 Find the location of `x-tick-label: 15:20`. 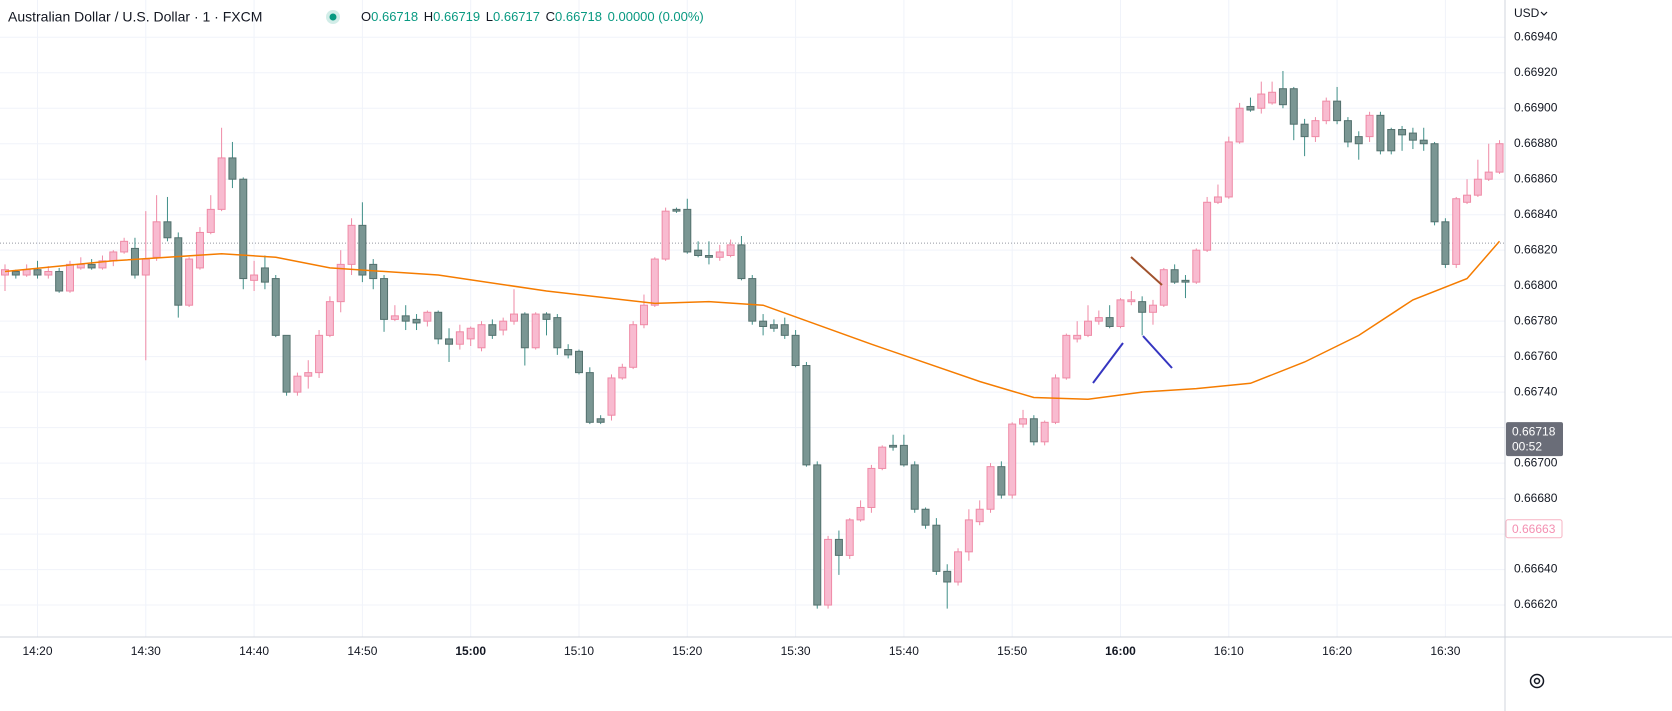

x-tick-label: 15:20 is located at coordinates (687, 651).